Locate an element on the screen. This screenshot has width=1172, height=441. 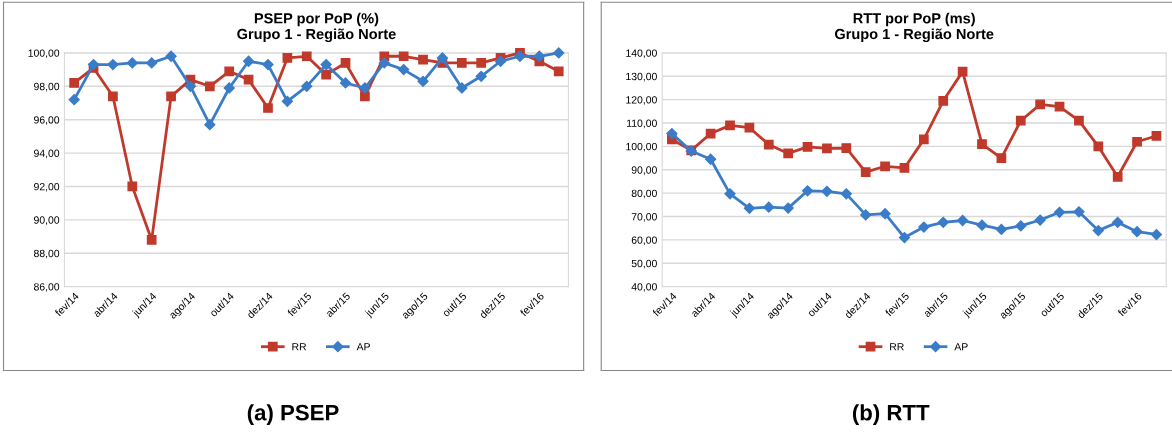
text: (a) PSEP is located at coordinates (293, 414).